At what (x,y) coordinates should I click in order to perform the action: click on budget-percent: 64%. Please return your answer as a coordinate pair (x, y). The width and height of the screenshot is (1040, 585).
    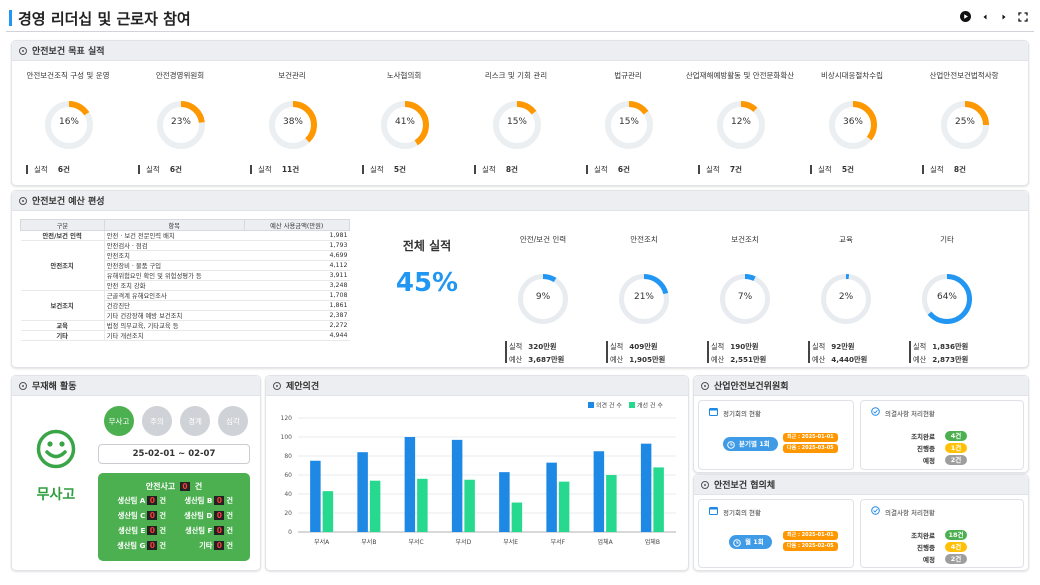
    Looking at the image, I should click on (946, 297).